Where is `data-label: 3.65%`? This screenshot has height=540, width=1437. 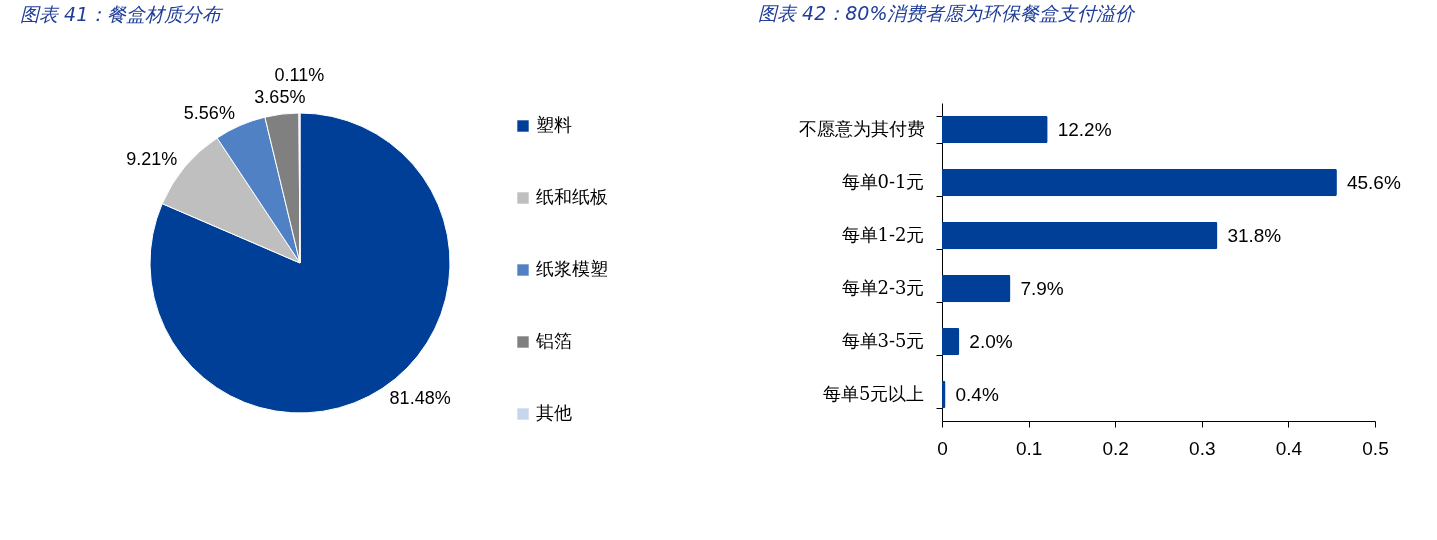 data-label: 3.65% is located at coordinates (280, 97).